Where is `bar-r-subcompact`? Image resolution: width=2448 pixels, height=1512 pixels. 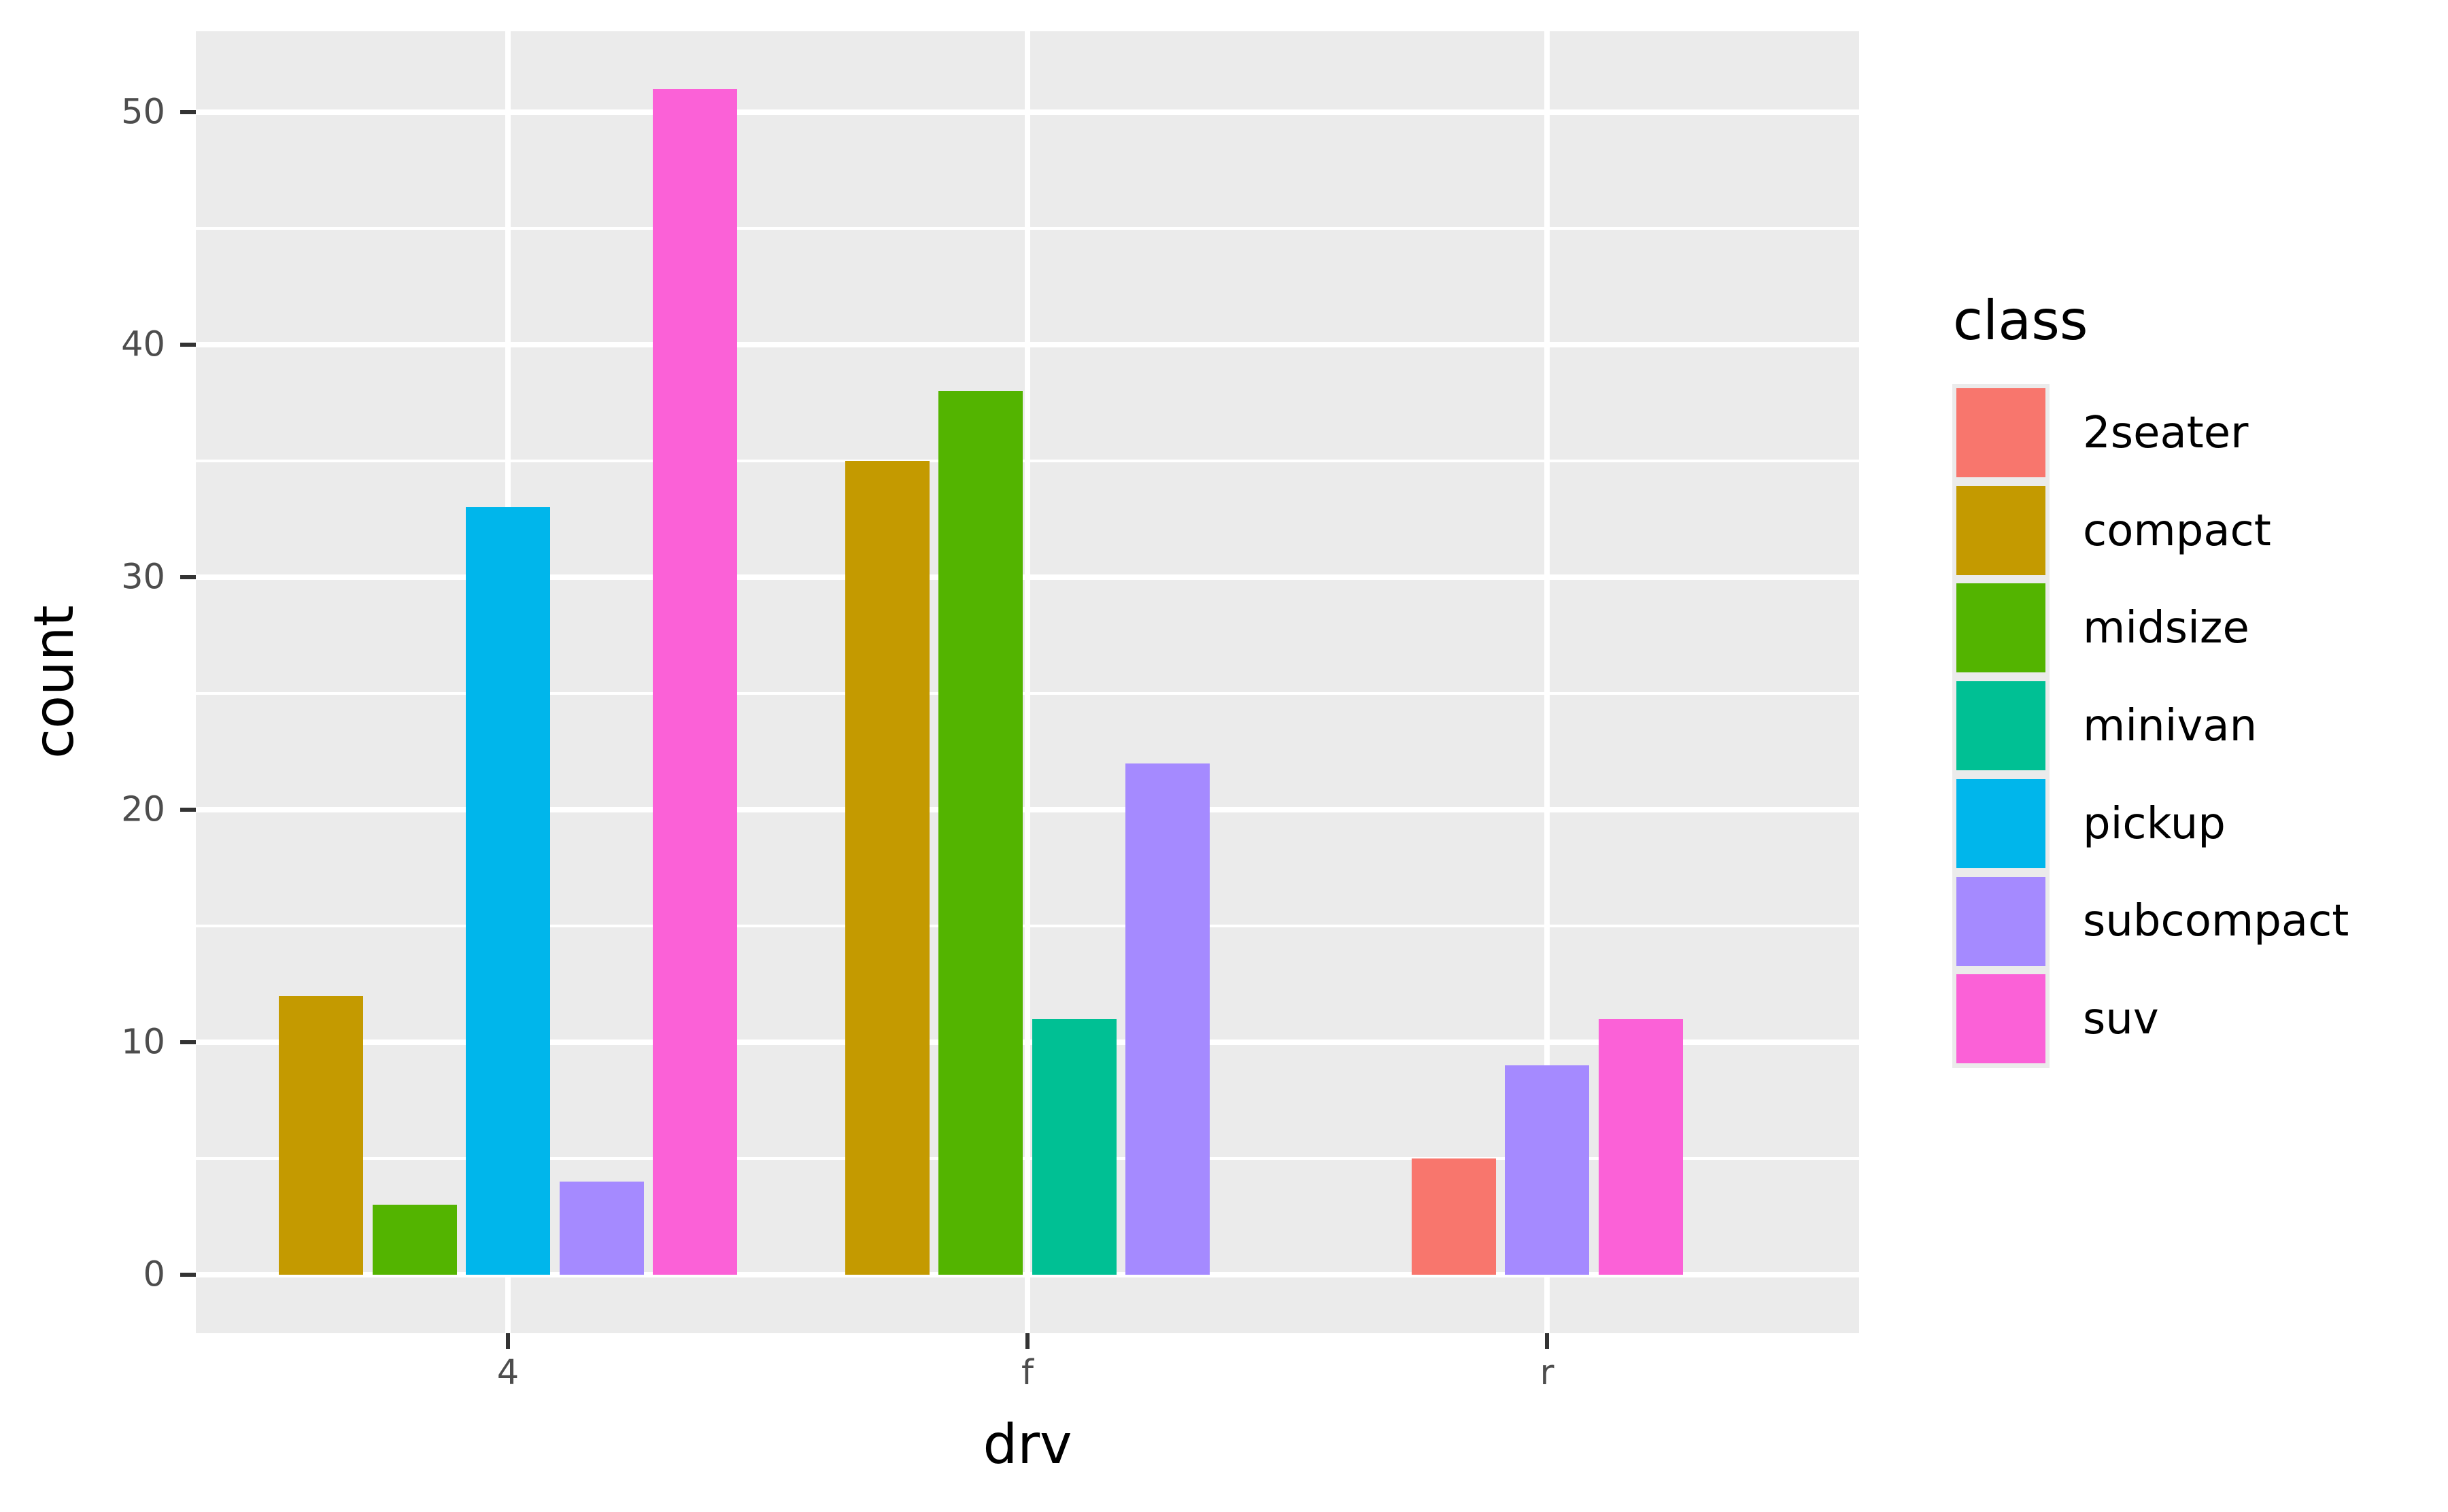
bar-r-subcompact is located at coordinates (1547, 1170).